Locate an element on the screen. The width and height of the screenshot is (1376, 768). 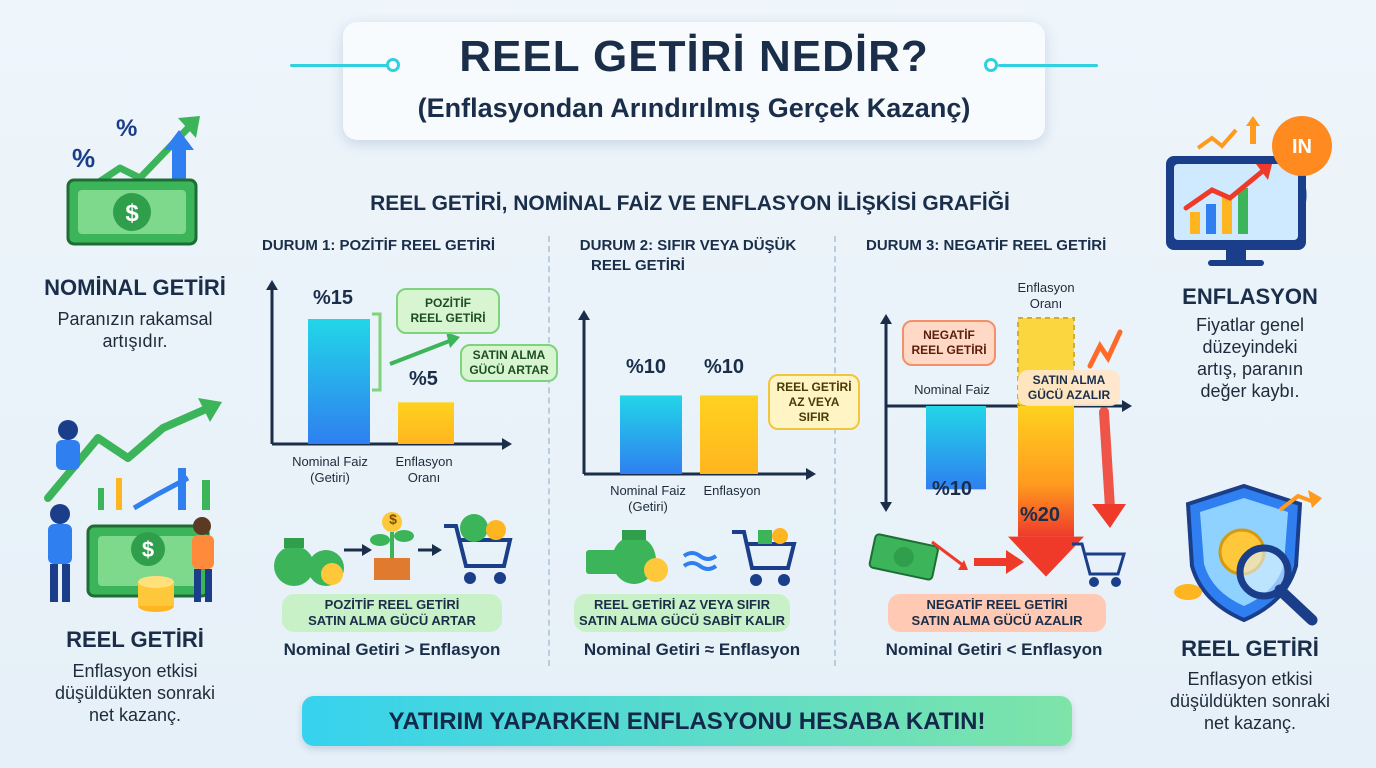
inflation-text-4: değer kaybı. is located at coordinates (1250, 391).